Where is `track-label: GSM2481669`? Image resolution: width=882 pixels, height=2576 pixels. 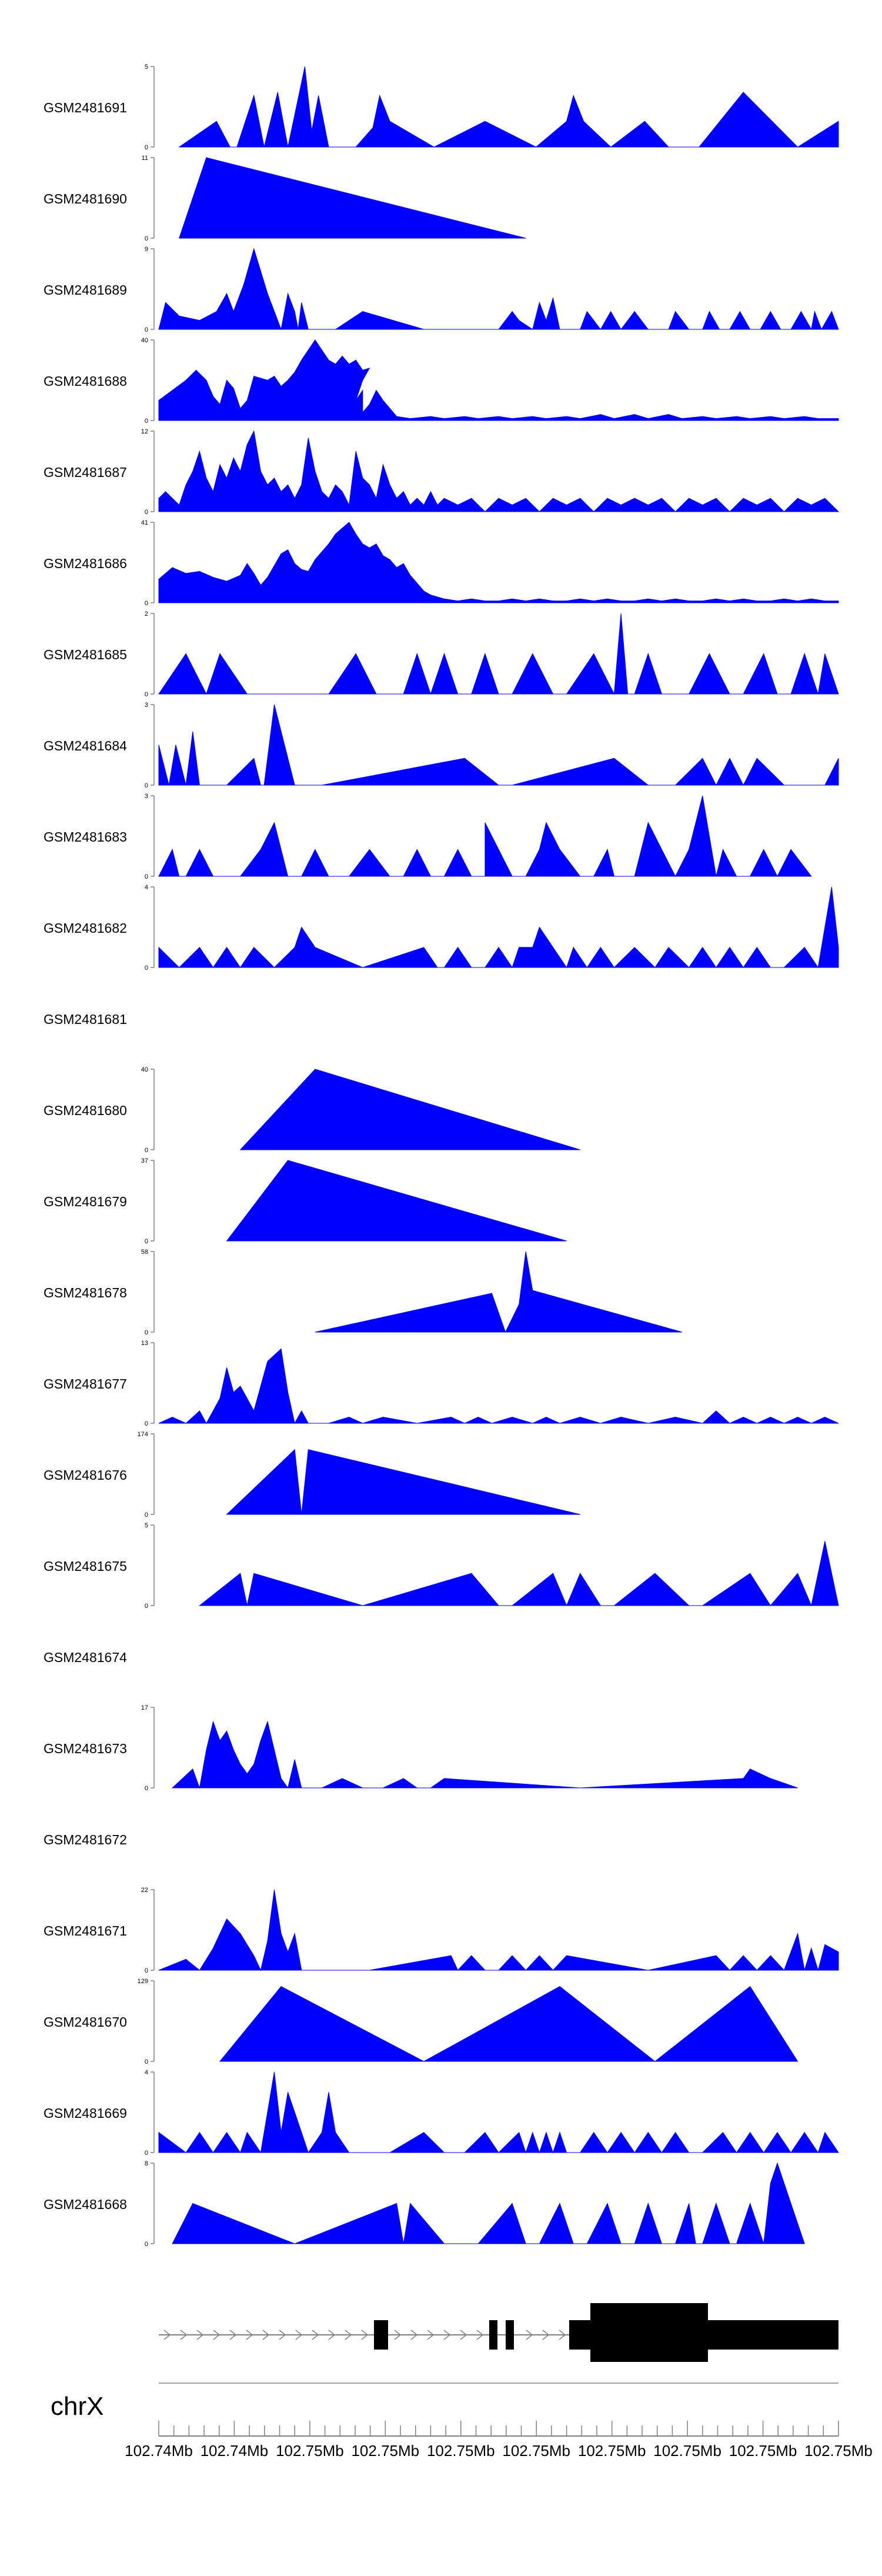 track-label: GSM2481669 is located at coordinates (85, 2113).